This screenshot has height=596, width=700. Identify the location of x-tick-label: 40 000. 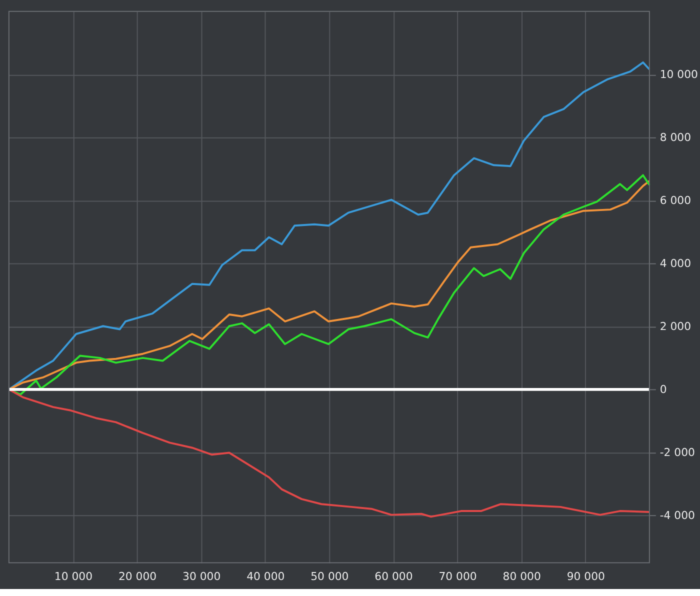
(265, 577).